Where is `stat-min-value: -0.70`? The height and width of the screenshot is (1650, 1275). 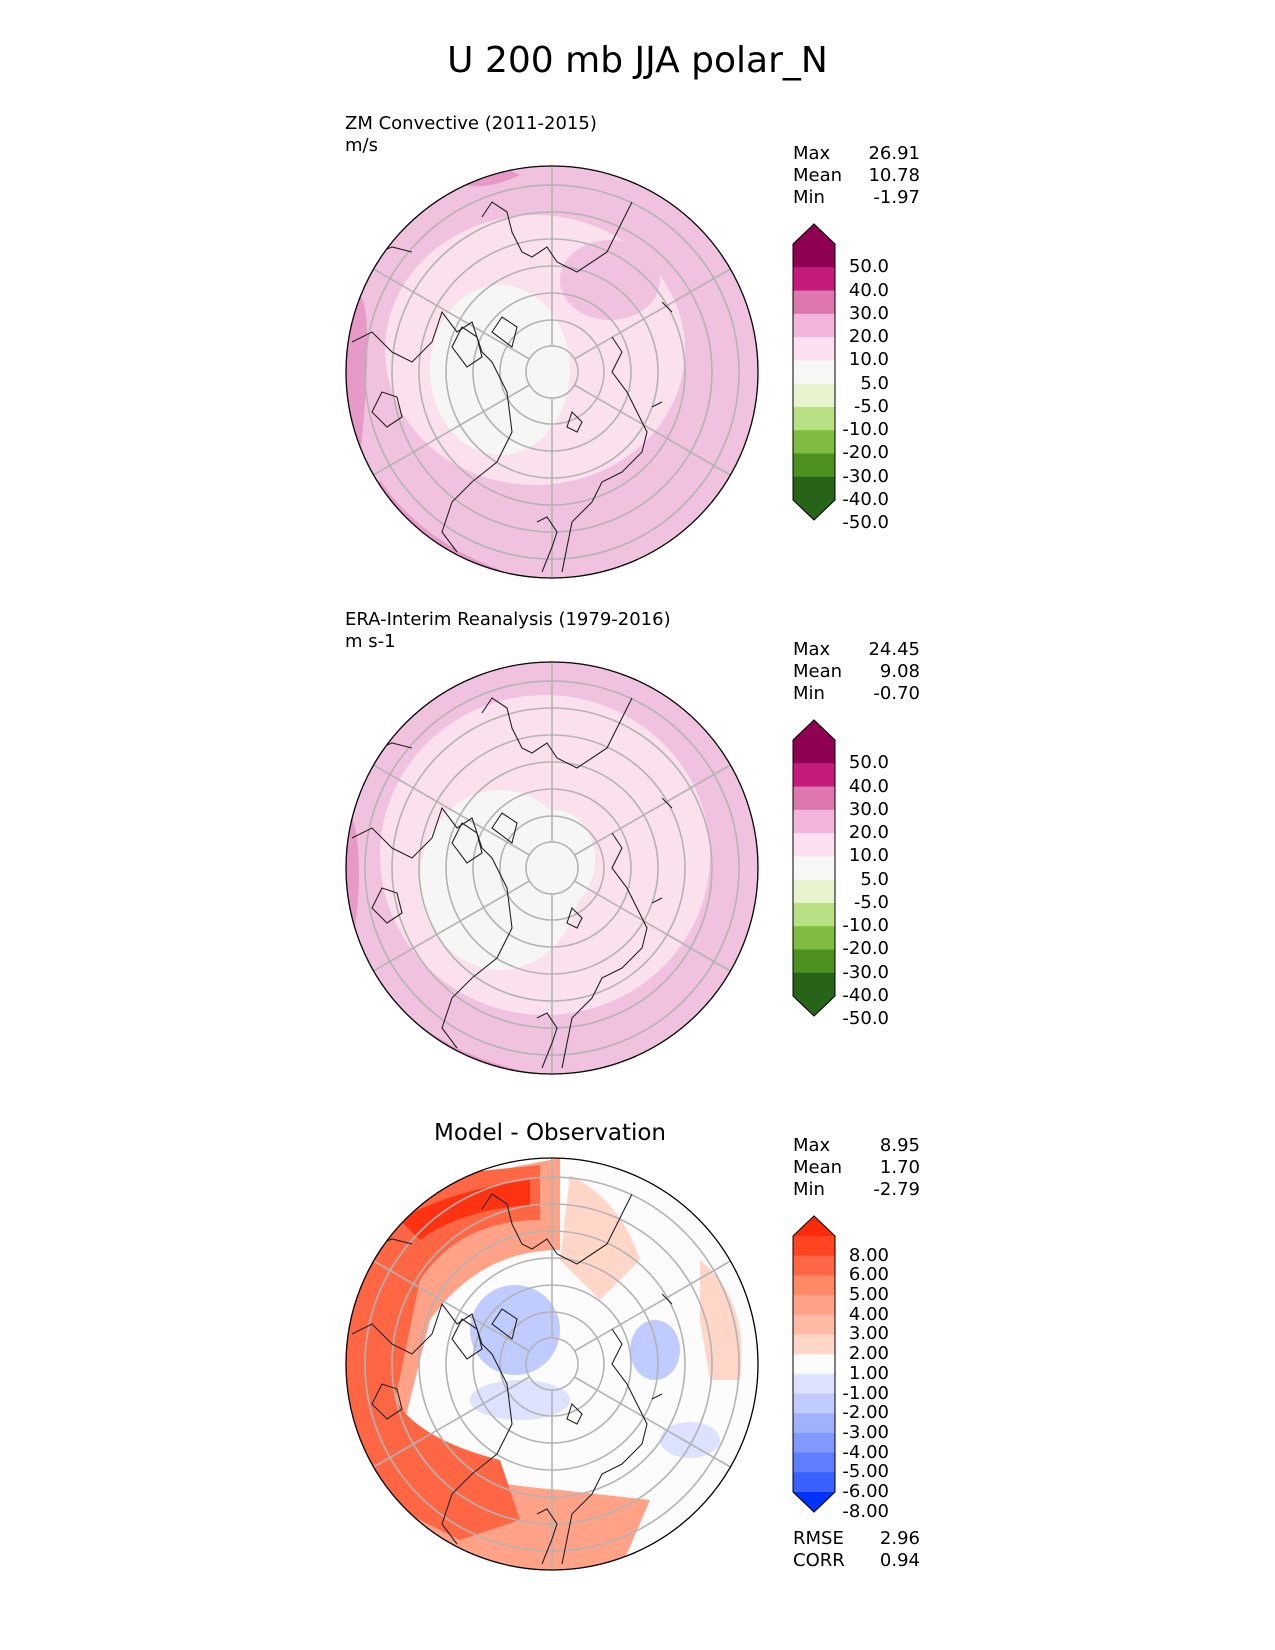
stat-min-value: -0.70 is located at coordinates (896, 693).